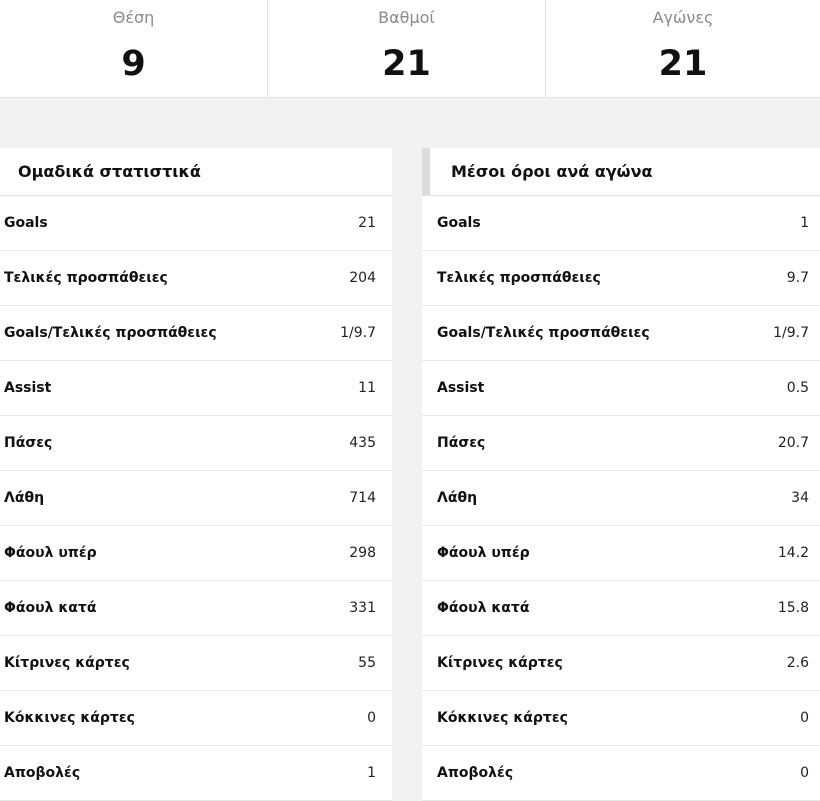 The height and width of the screenshot is (801, 820). Describe the element at coordinates (406, 64) in the screenshot. I see `summary-points-value: 21` at that location.